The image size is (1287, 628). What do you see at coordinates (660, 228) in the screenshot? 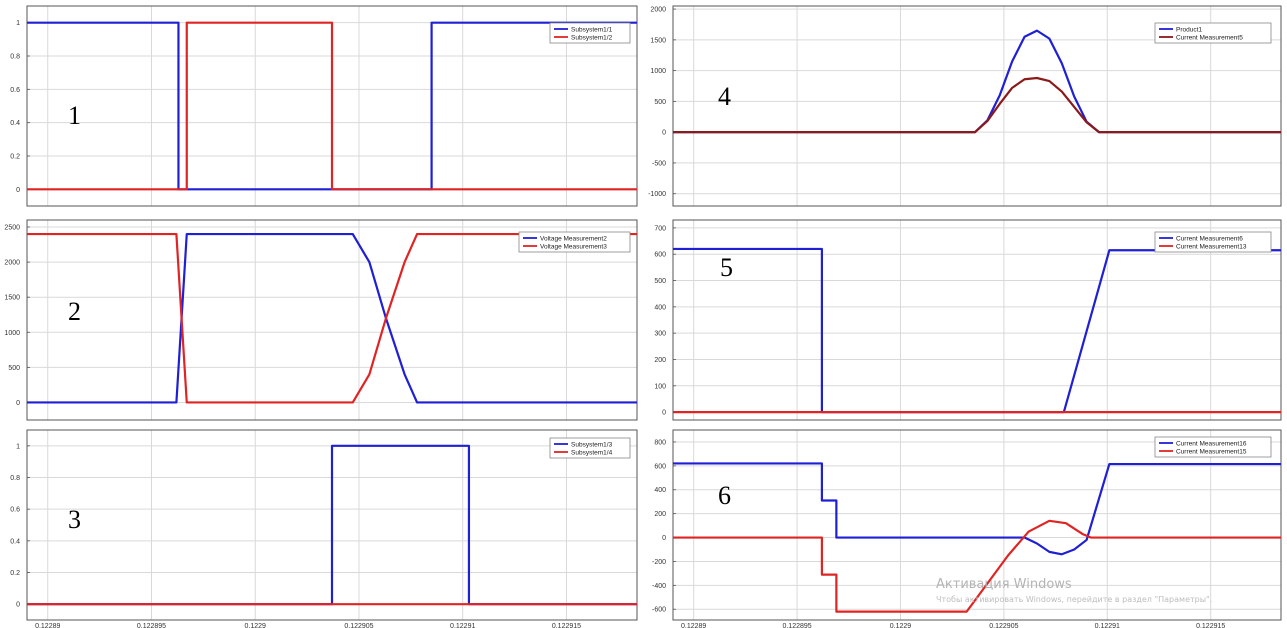
I see `y-tick-label: 700` at bounding box center [660, 228].